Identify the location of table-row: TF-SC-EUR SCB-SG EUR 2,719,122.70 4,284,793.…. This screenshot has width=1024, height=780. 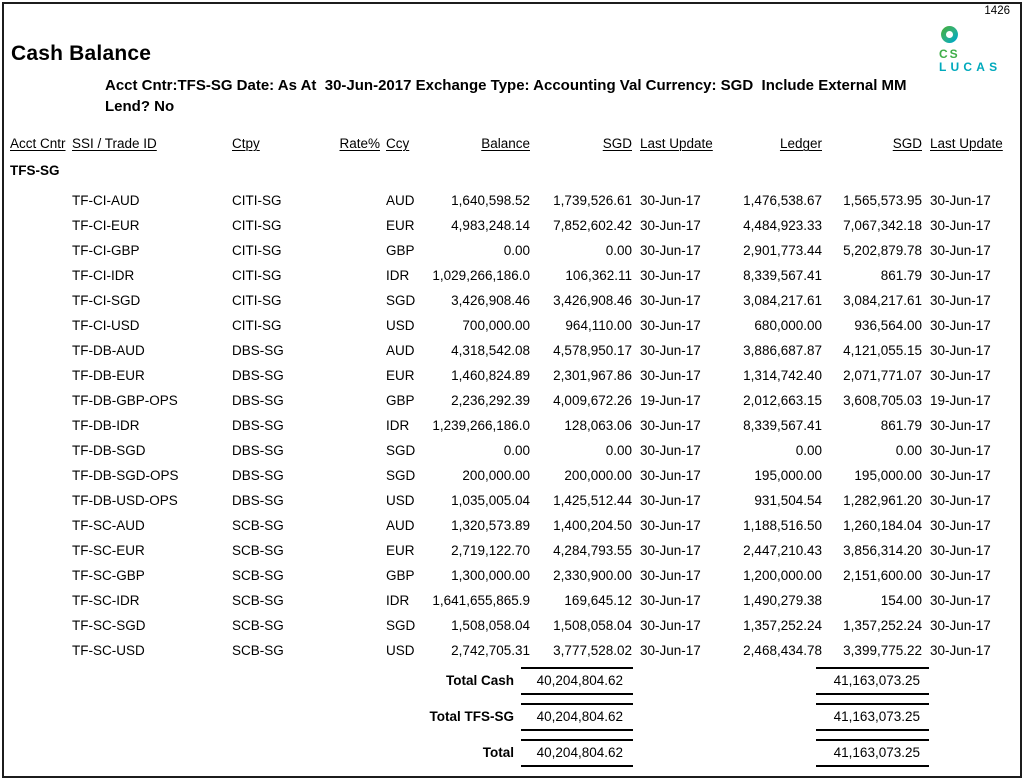
(507, 550).